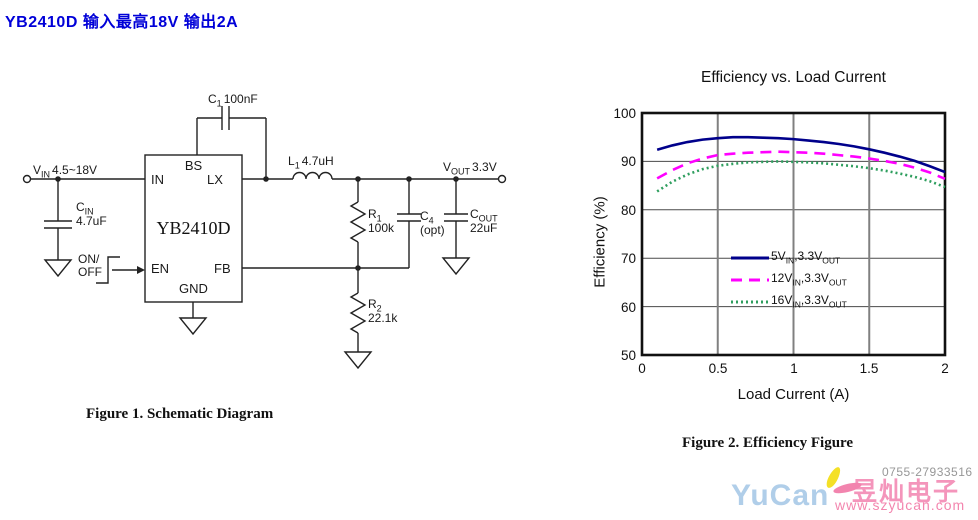 The width and height of the screenshot is (978, 520). Describe the element at coordinates (750, 302) in the screenshot. I see `legend-line-dotted-icon` at that location.